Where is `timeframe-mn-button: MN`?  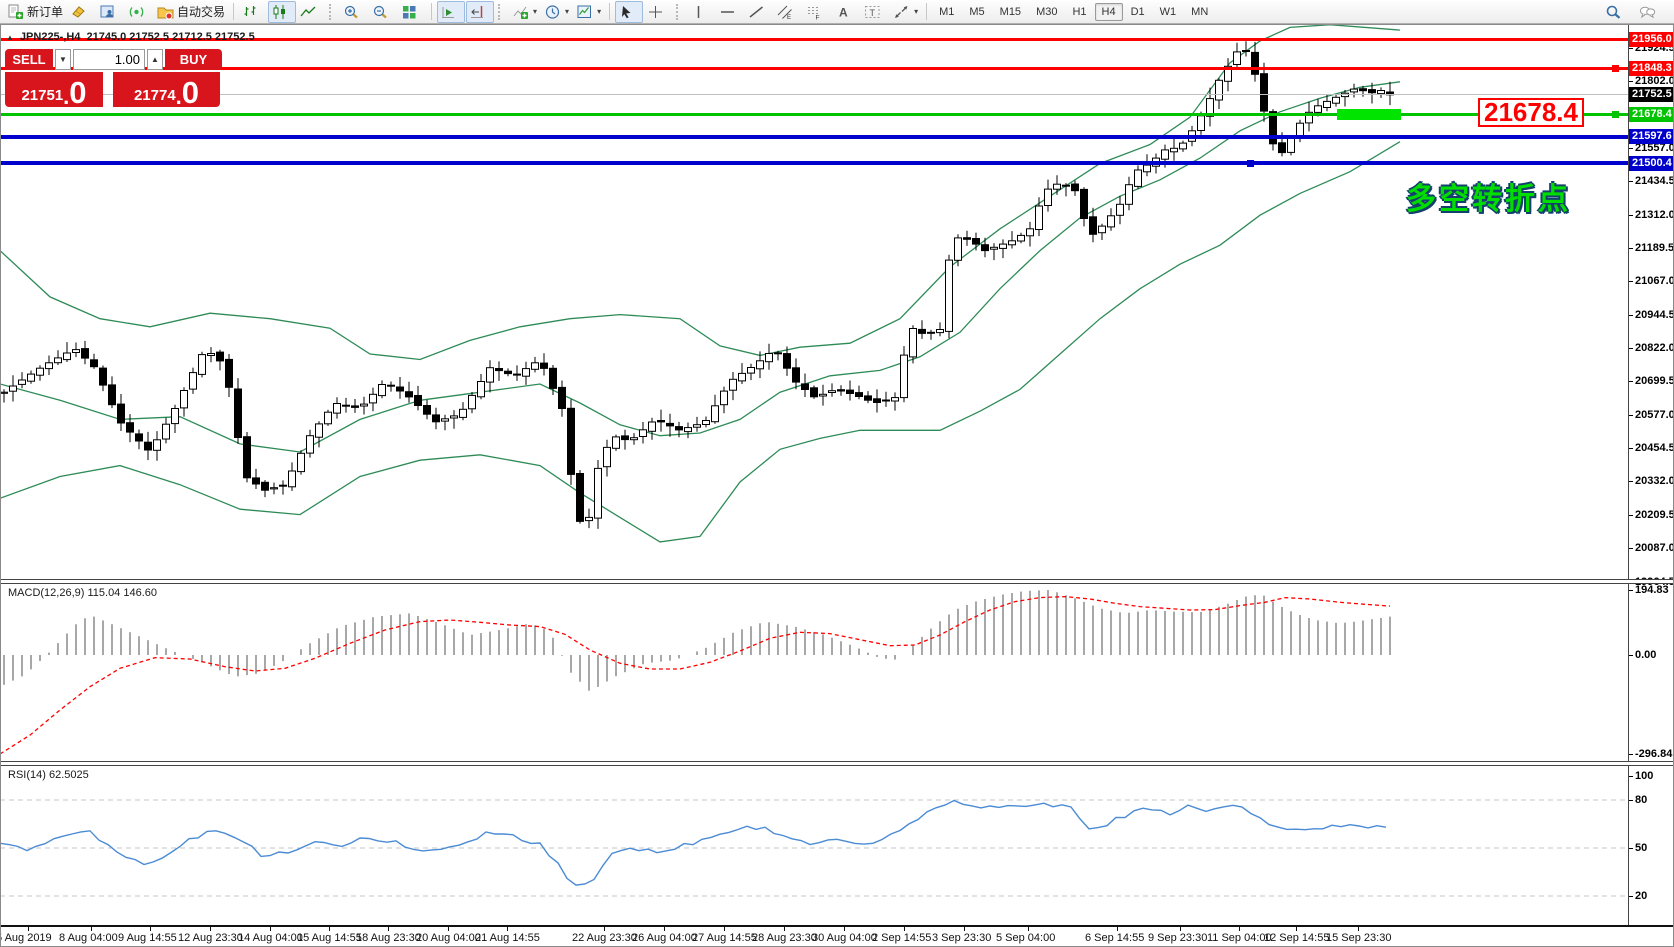 timeframe-mn-button: MN is located at coordinates (1200, 11).